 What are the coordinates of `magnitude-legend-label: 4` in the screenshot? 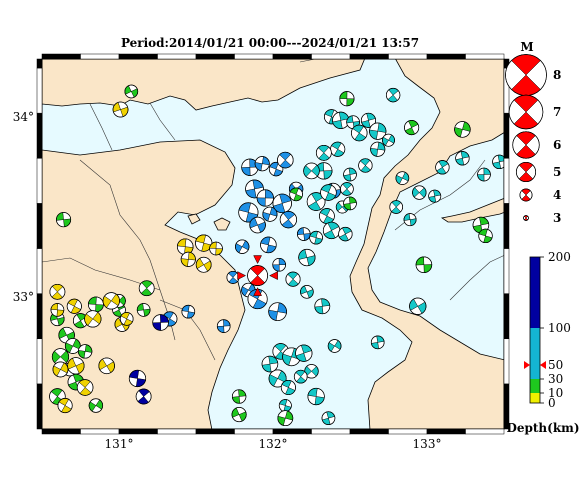 It's located at (557, 195).